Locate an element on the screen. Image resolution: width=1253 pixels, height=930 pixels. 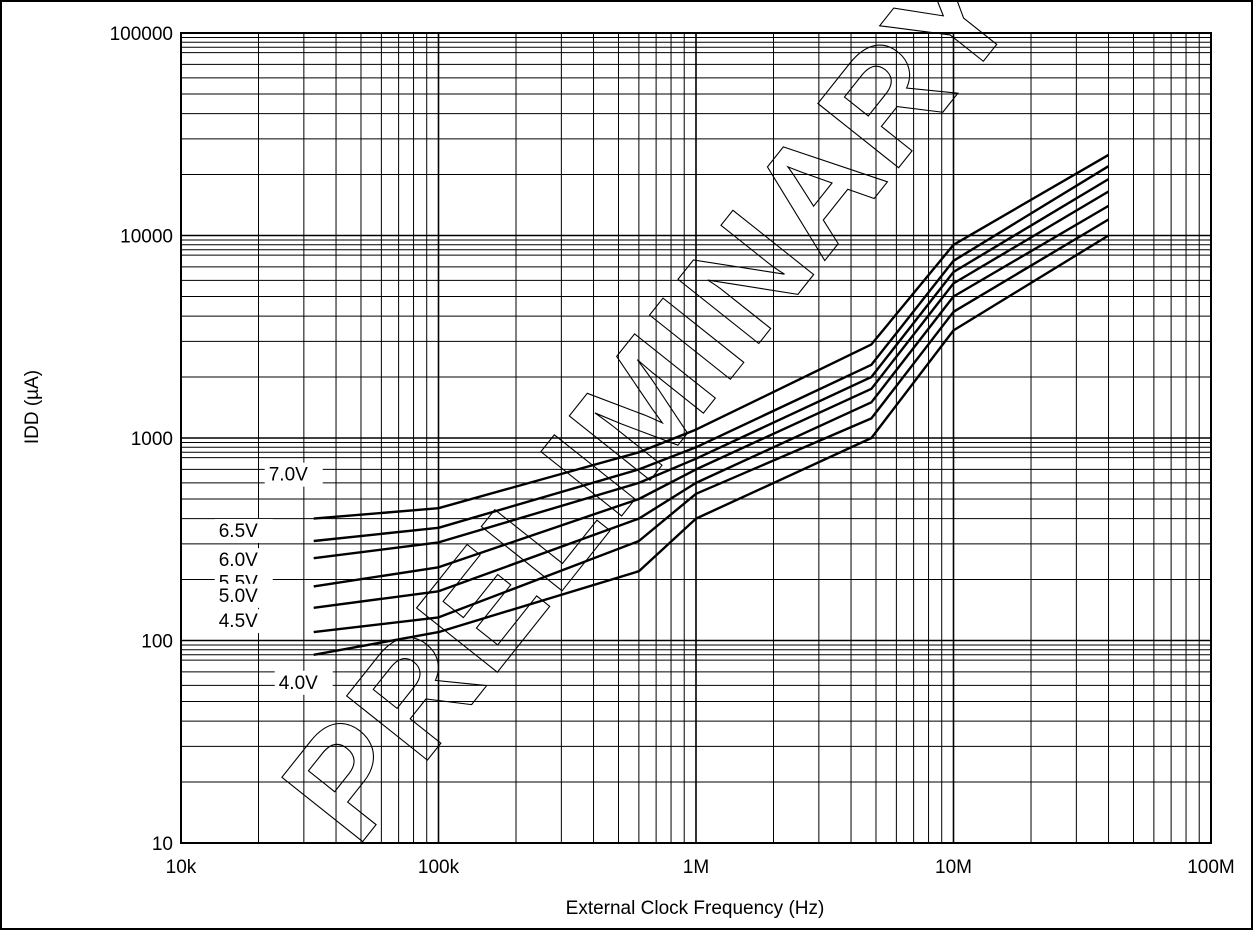
series-label-group: 5.0V is located at coordinates (243, 595).